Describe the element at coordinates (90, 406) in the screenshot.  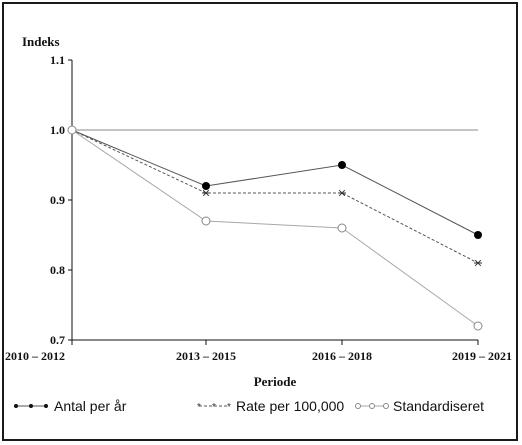
I see `legend-label-antal: Antal per år` at that location.